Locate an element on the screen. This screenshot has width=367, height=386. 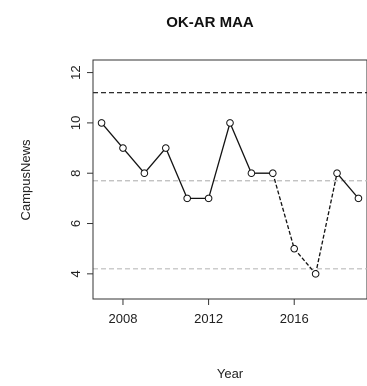
x-tick-label: 2016 is located at coordinates (294, 318).